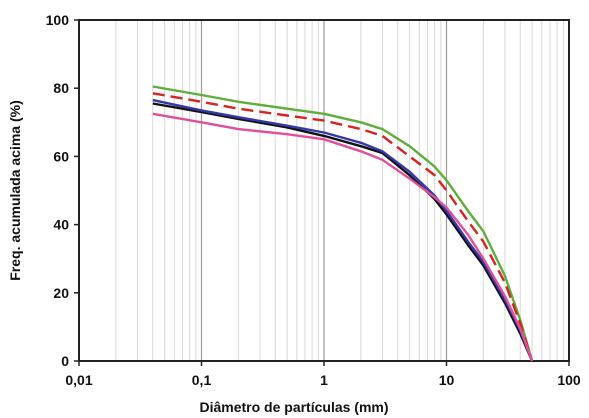 The width and height of the screenshot is (589, 418). Describe the element at coordinates (293, 407) in the screenshot. I see `x-axis-title: Diâmetro de partículas (mm)` at that location.